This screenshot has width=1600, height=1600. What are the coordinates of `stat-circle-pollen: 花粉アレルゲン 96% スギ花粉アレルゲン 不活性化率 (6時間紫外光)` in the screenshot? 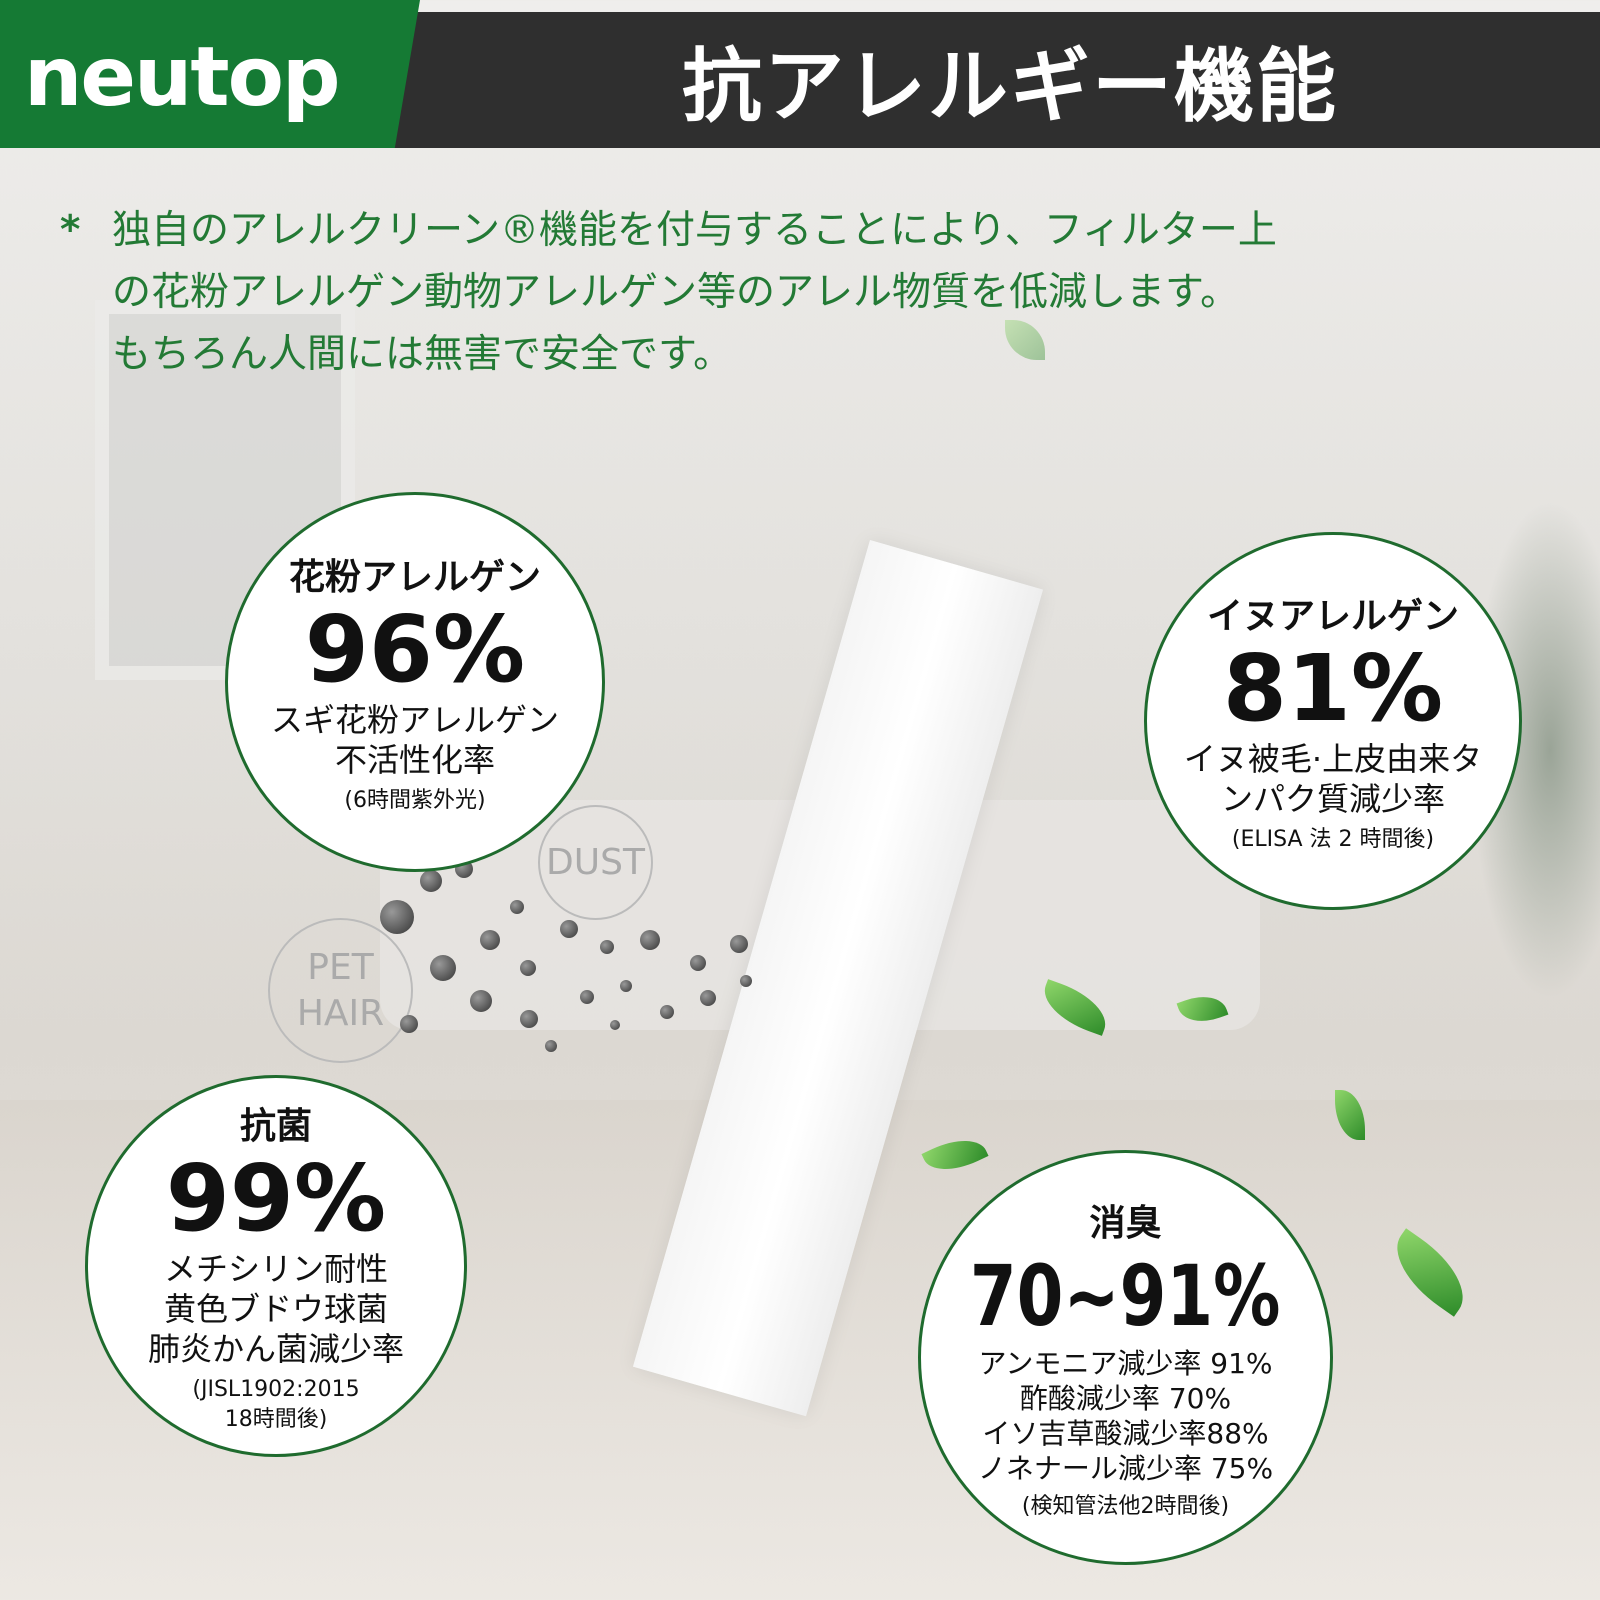 It's located at (415, 682).